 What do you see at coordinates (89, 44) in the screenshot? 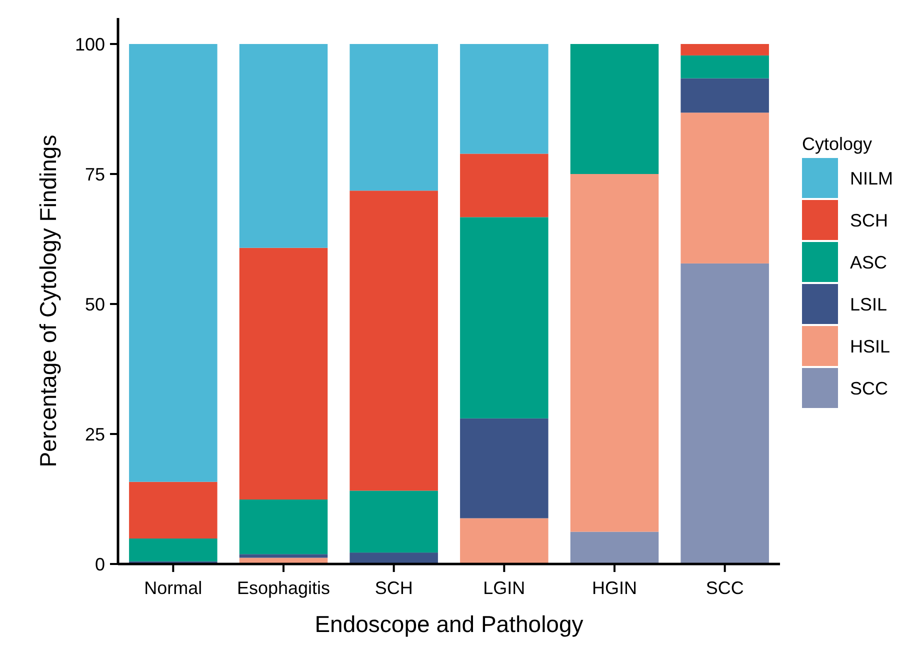
I see `y-tick-label: 100` at bounding box center [89, 44].